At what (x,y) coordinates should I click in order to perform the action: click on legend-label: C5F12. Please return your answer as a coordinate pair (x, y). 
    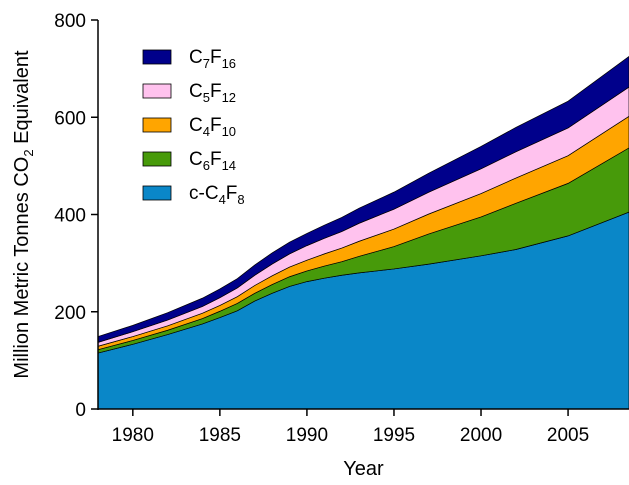
    Looking at the image, I should click on (212, 93).